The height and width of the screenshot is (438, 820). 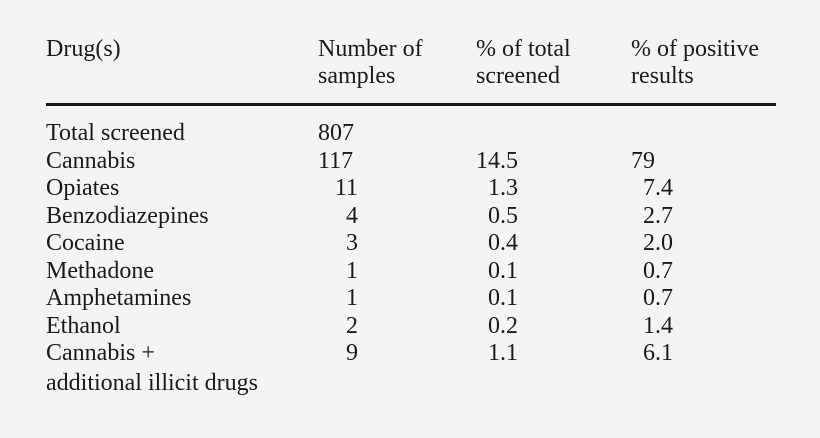 What do you see at coordinates (85, 243) in the screenshot?
I see `cell-drug: Cocaine` at bounding box center [85, 243].